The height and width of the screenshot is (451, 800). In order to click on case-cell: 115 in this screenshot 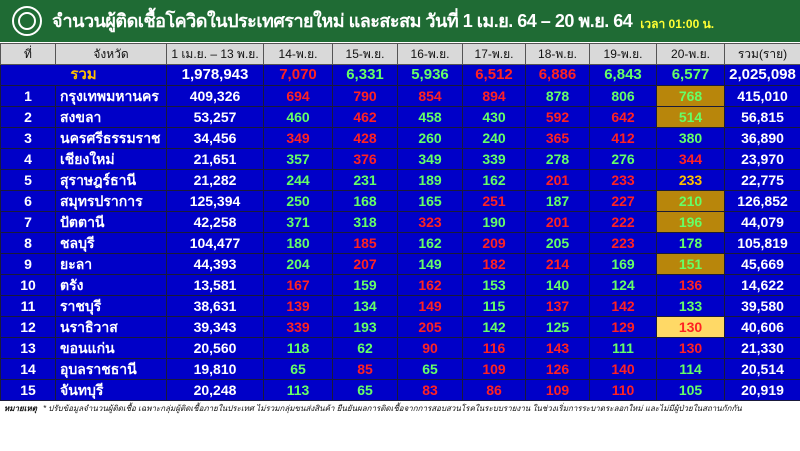, I will do `click(494, 306)`.